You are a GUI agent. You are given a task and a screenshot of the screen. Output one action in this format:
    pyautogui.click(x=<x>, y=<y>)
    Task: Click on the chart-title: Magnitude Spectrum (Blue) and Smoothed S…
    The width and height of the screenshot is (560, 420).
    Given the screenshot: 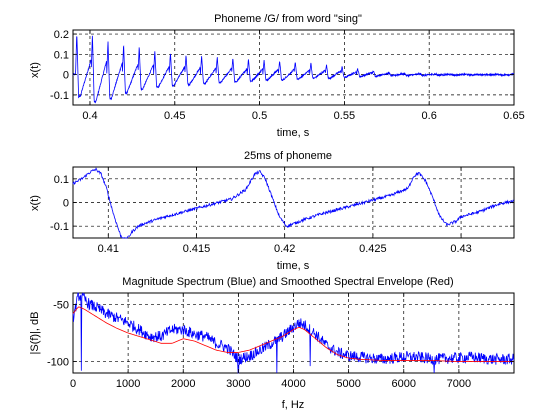 What is the action you would take?
    pyautogui.click(x=287, y=282)
    